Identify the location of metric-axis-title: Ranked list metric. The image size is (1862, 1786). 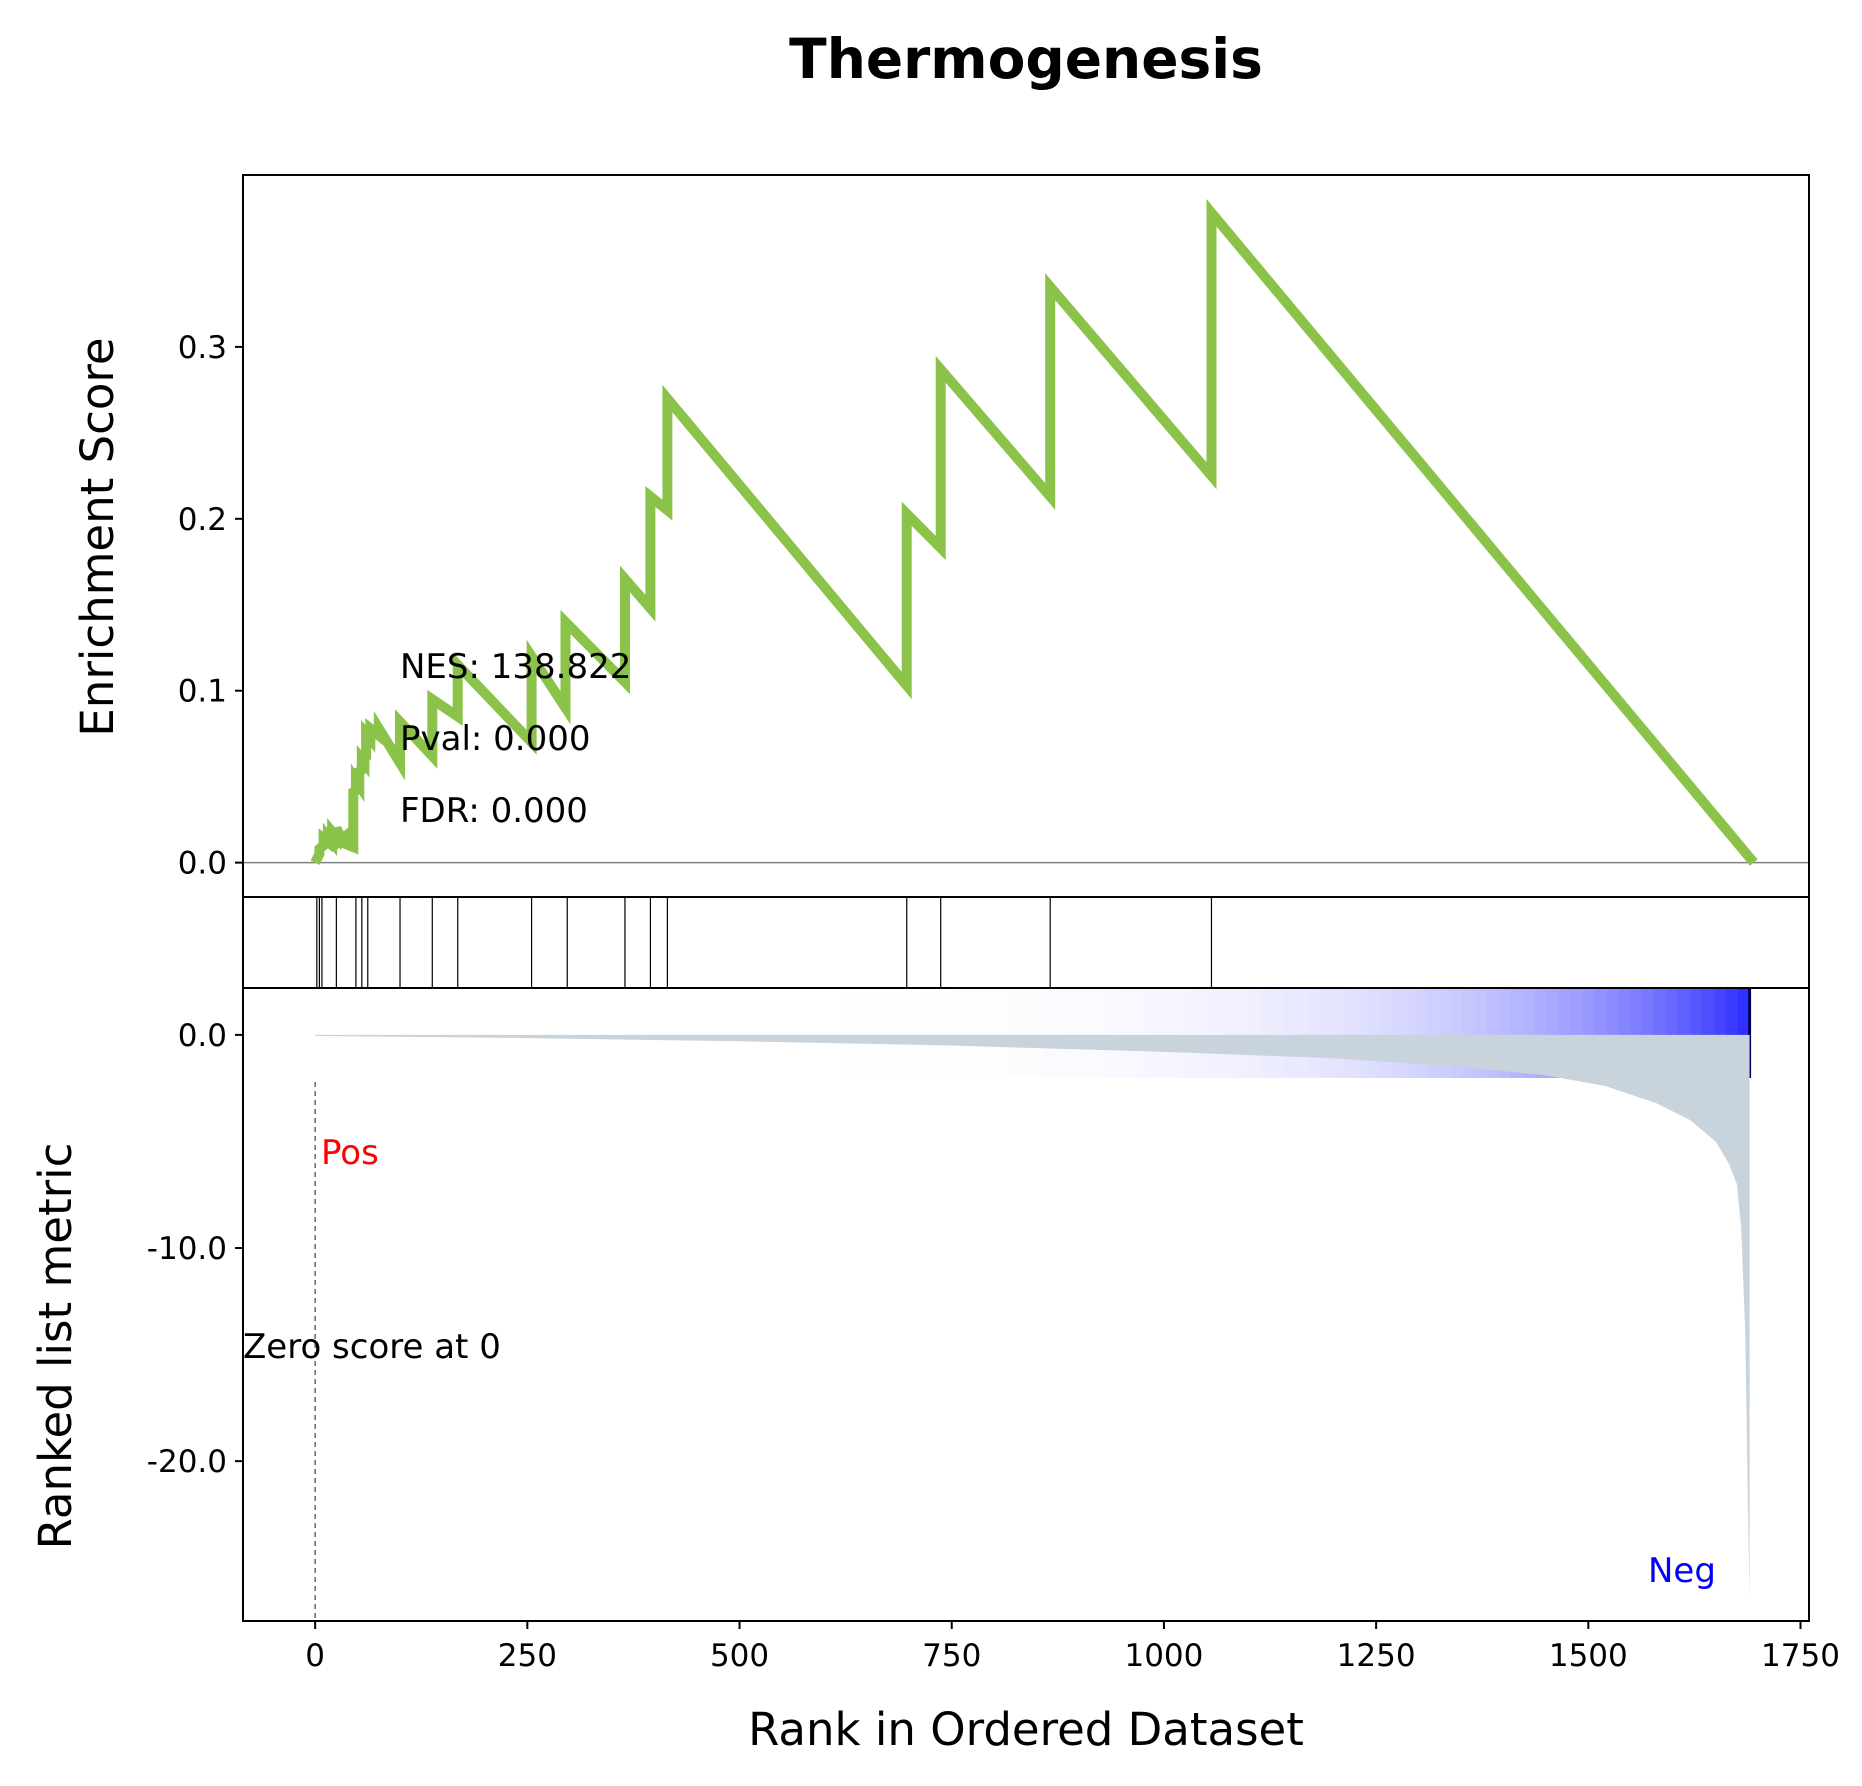
(55, 1346).